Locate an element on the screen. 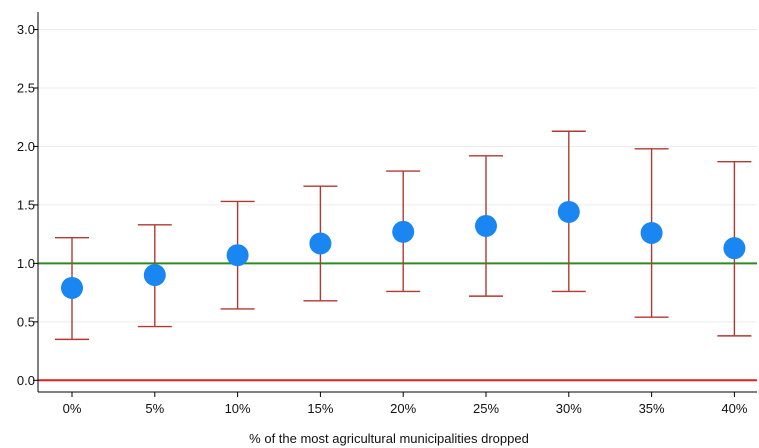  y-tick-label: 2.5 is located at coordinates (26, 88).